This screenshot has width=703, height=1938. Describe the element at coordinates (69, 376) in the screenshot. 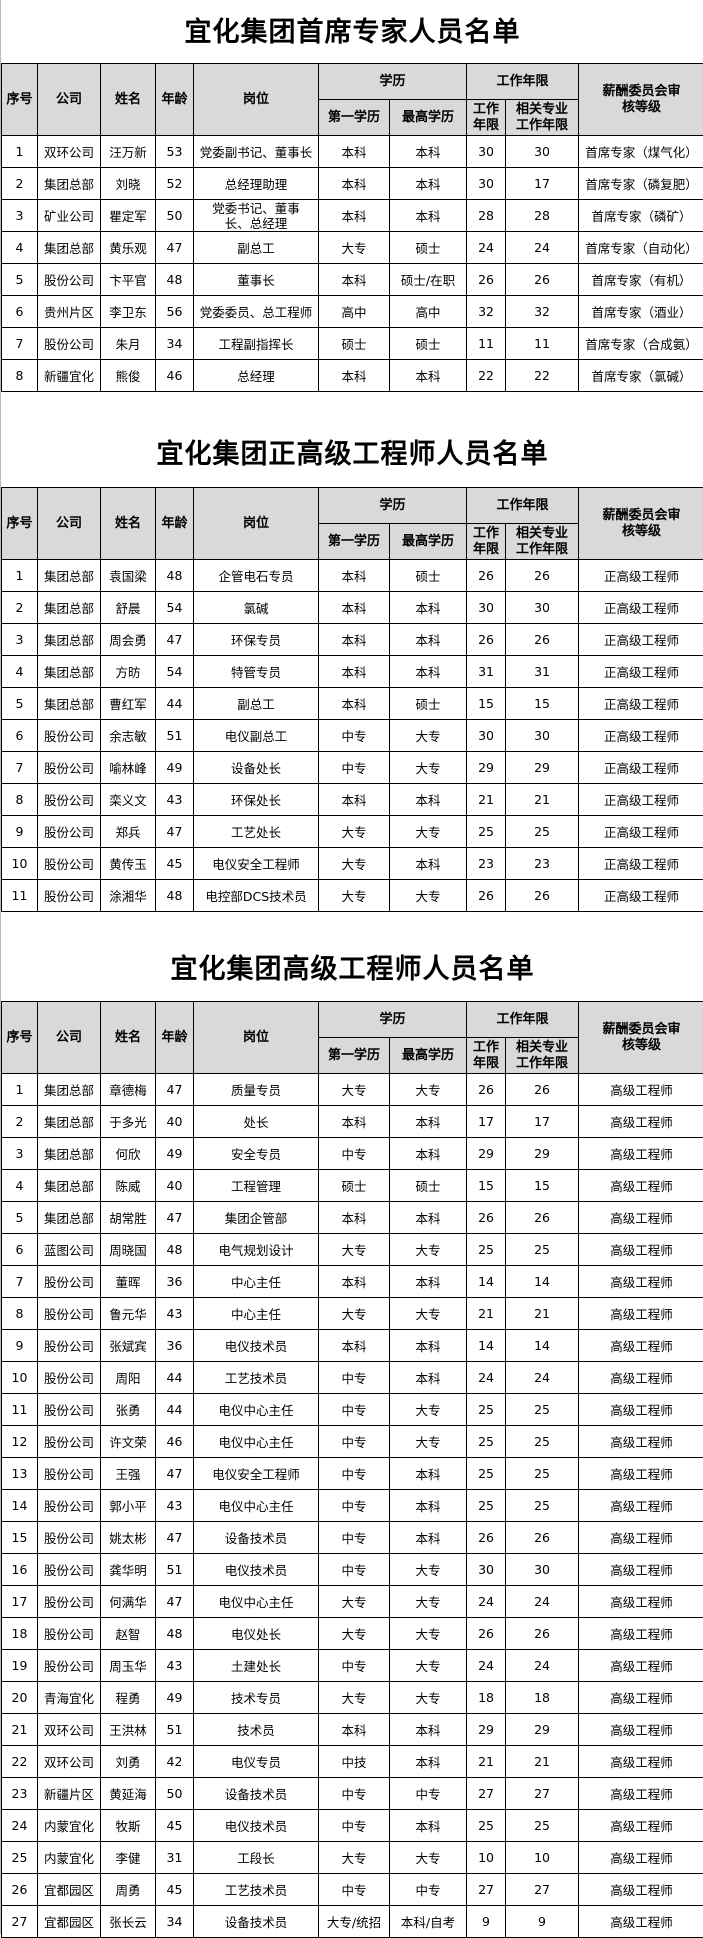

I see `cell-company: 新疆宜化` at that location.